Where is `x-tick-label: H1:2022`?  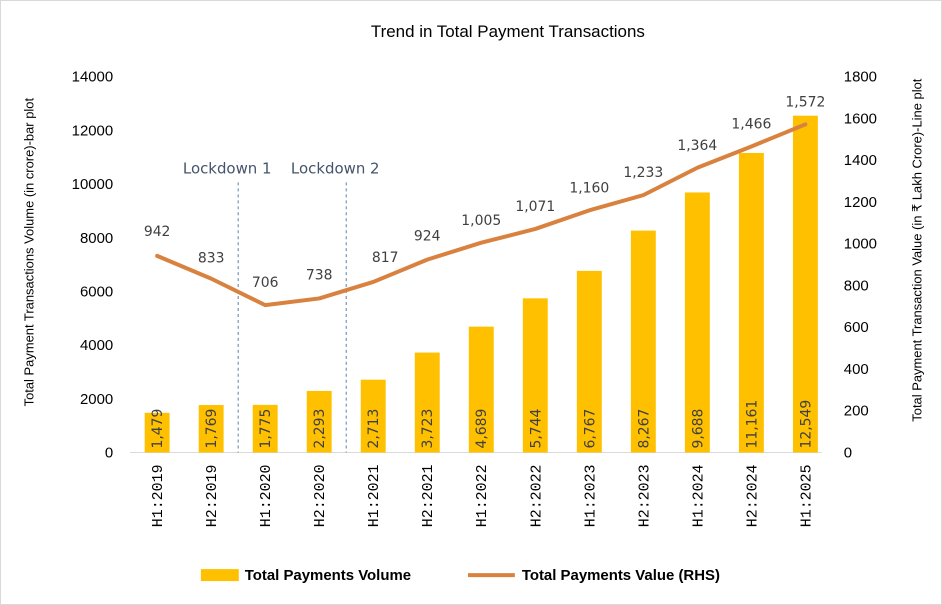 x-tick-label: H1:2022 is located at coordinates (483, 495).